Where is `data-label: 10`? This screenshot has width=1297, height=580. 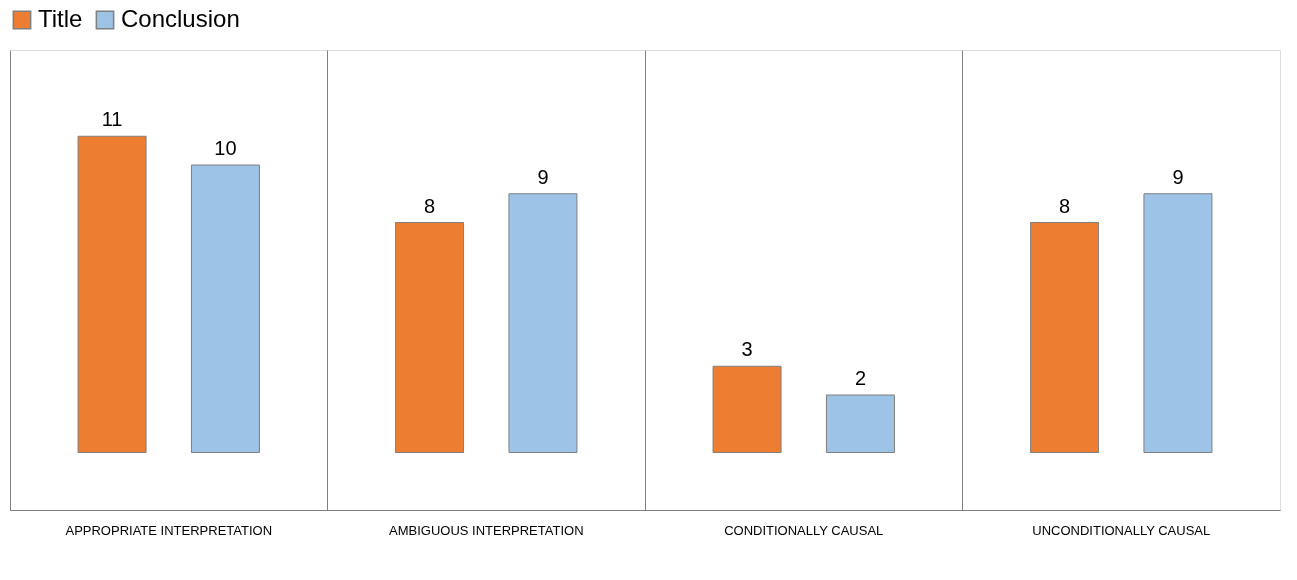
data-label: 10 is located at coordinates (225, 148).